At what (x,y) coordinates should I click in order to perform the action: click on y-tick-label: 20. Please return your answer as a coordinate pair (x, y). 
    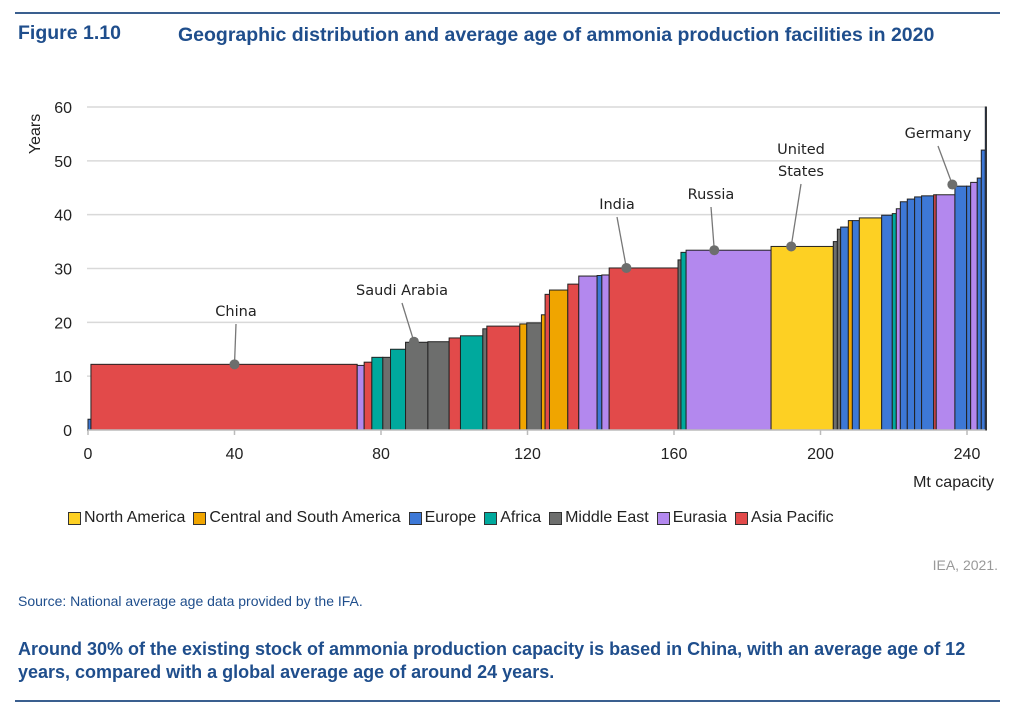
    Looking at the image, I should click on (63, 323).